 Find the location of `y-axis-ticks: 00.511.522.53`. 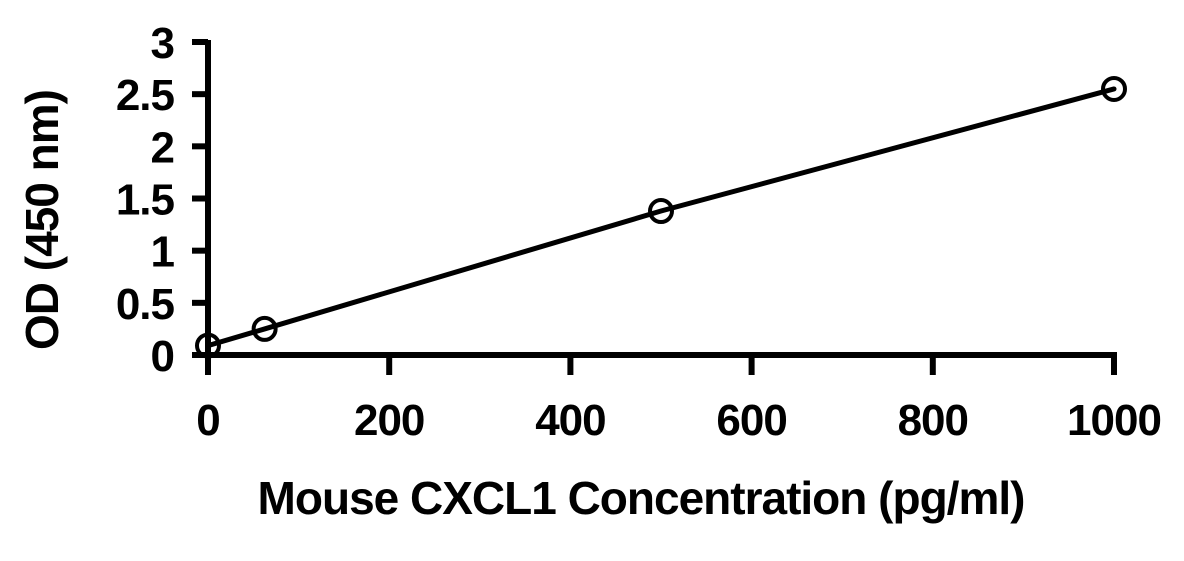

y-axis-ticks: 00.511.522.53 is located at coordinates (162, 200).